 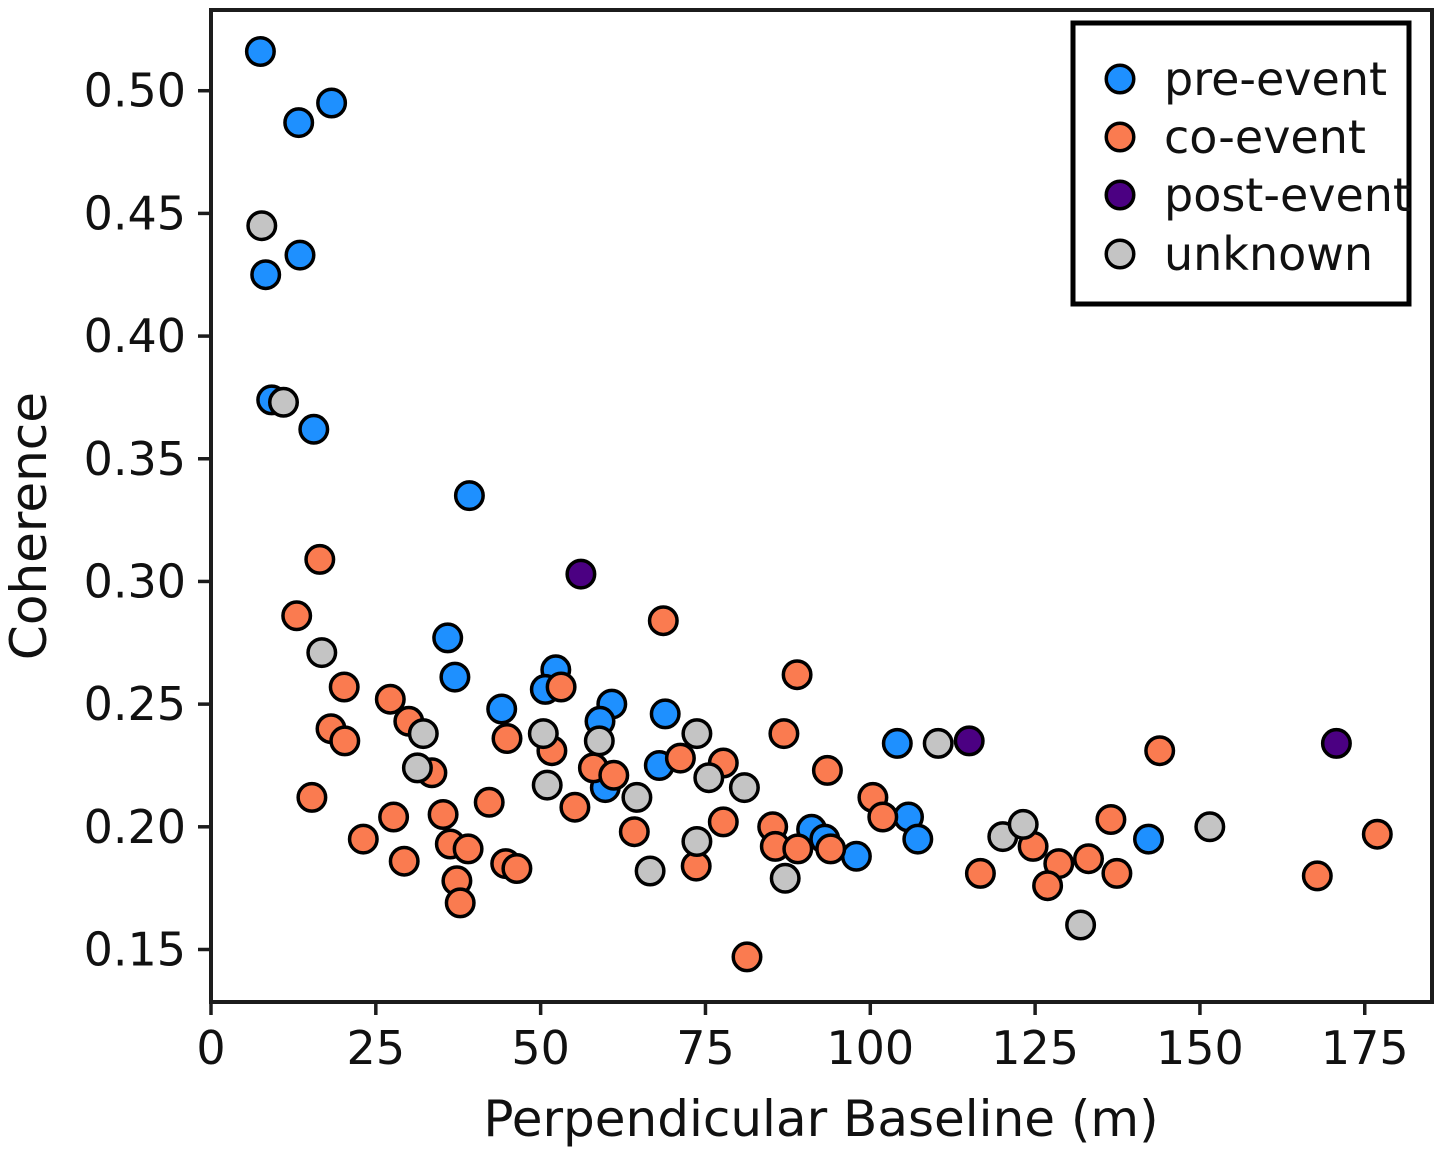 What do you see at coordinates (1265, 137) in the screenshot?
I see `legend-label-co-event: co-event` at bounding box center [1265, 137].